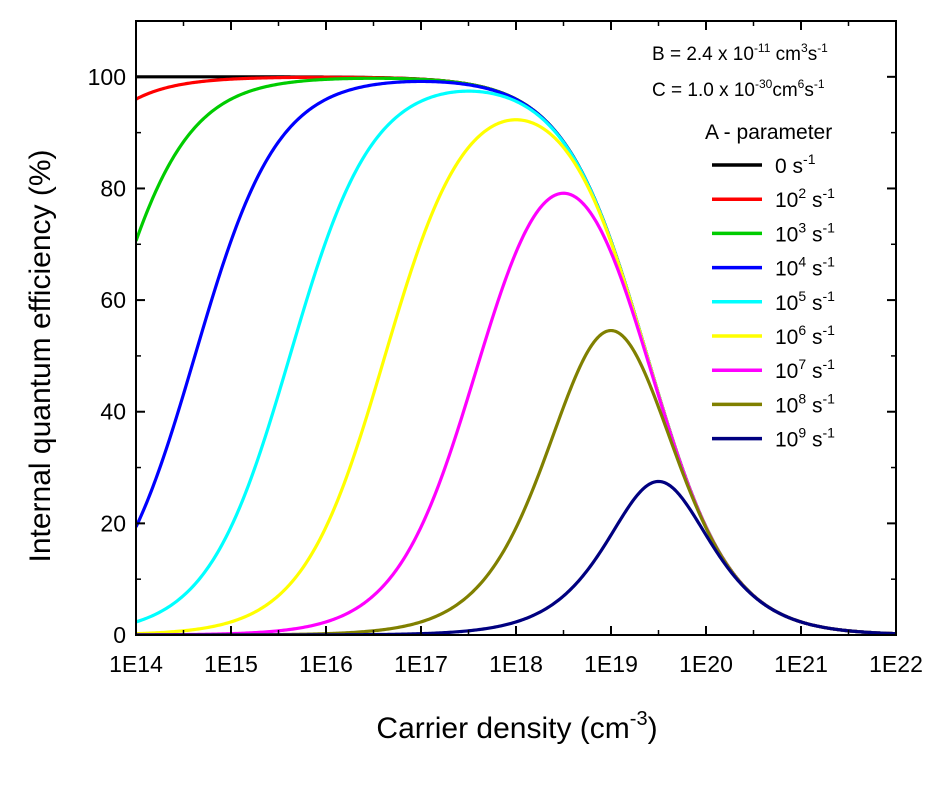  Describe the element at coordinates (516, 664) in the screenshot. I see `x-tick-label: 1E18` at that location.